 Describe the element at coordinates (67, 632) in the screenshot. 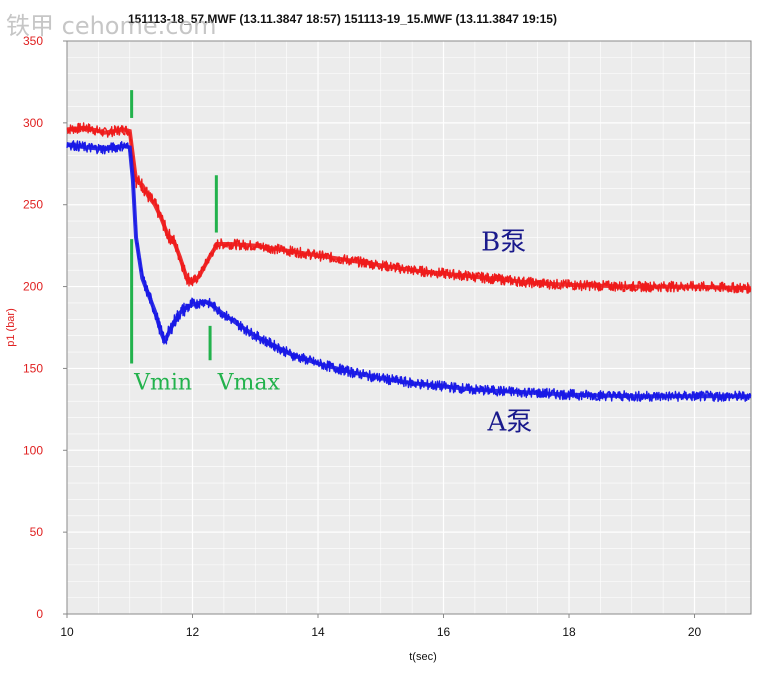

I see `x-tick-label: 10` at that location.